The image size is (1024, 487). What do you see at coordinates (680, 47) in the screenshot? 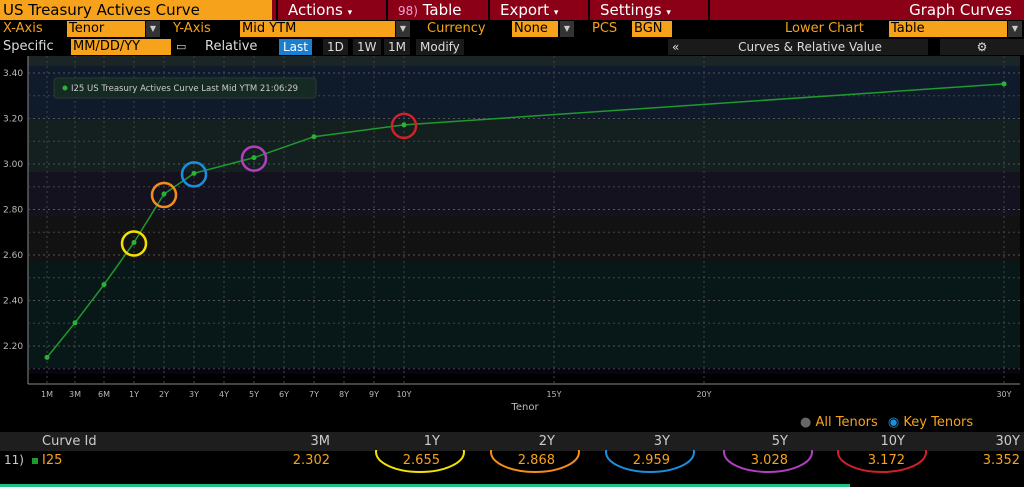
I see `collapse-button: «` at bounding box center [680, 47].